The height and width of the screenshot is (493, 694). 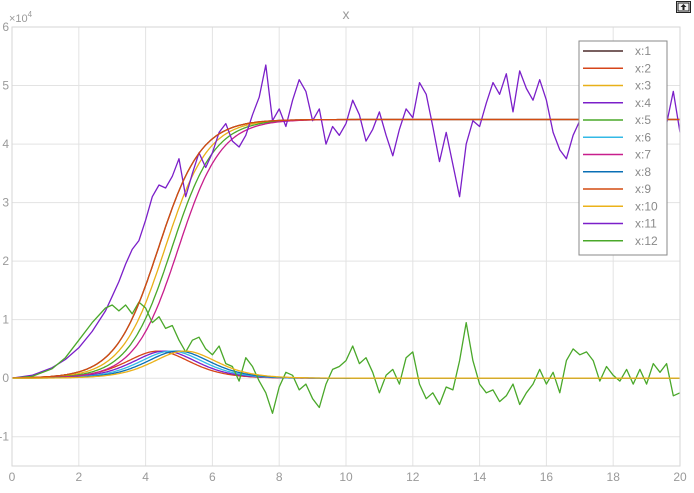 I want to click on y-tick-label: 0, so click(x=5, y=378).